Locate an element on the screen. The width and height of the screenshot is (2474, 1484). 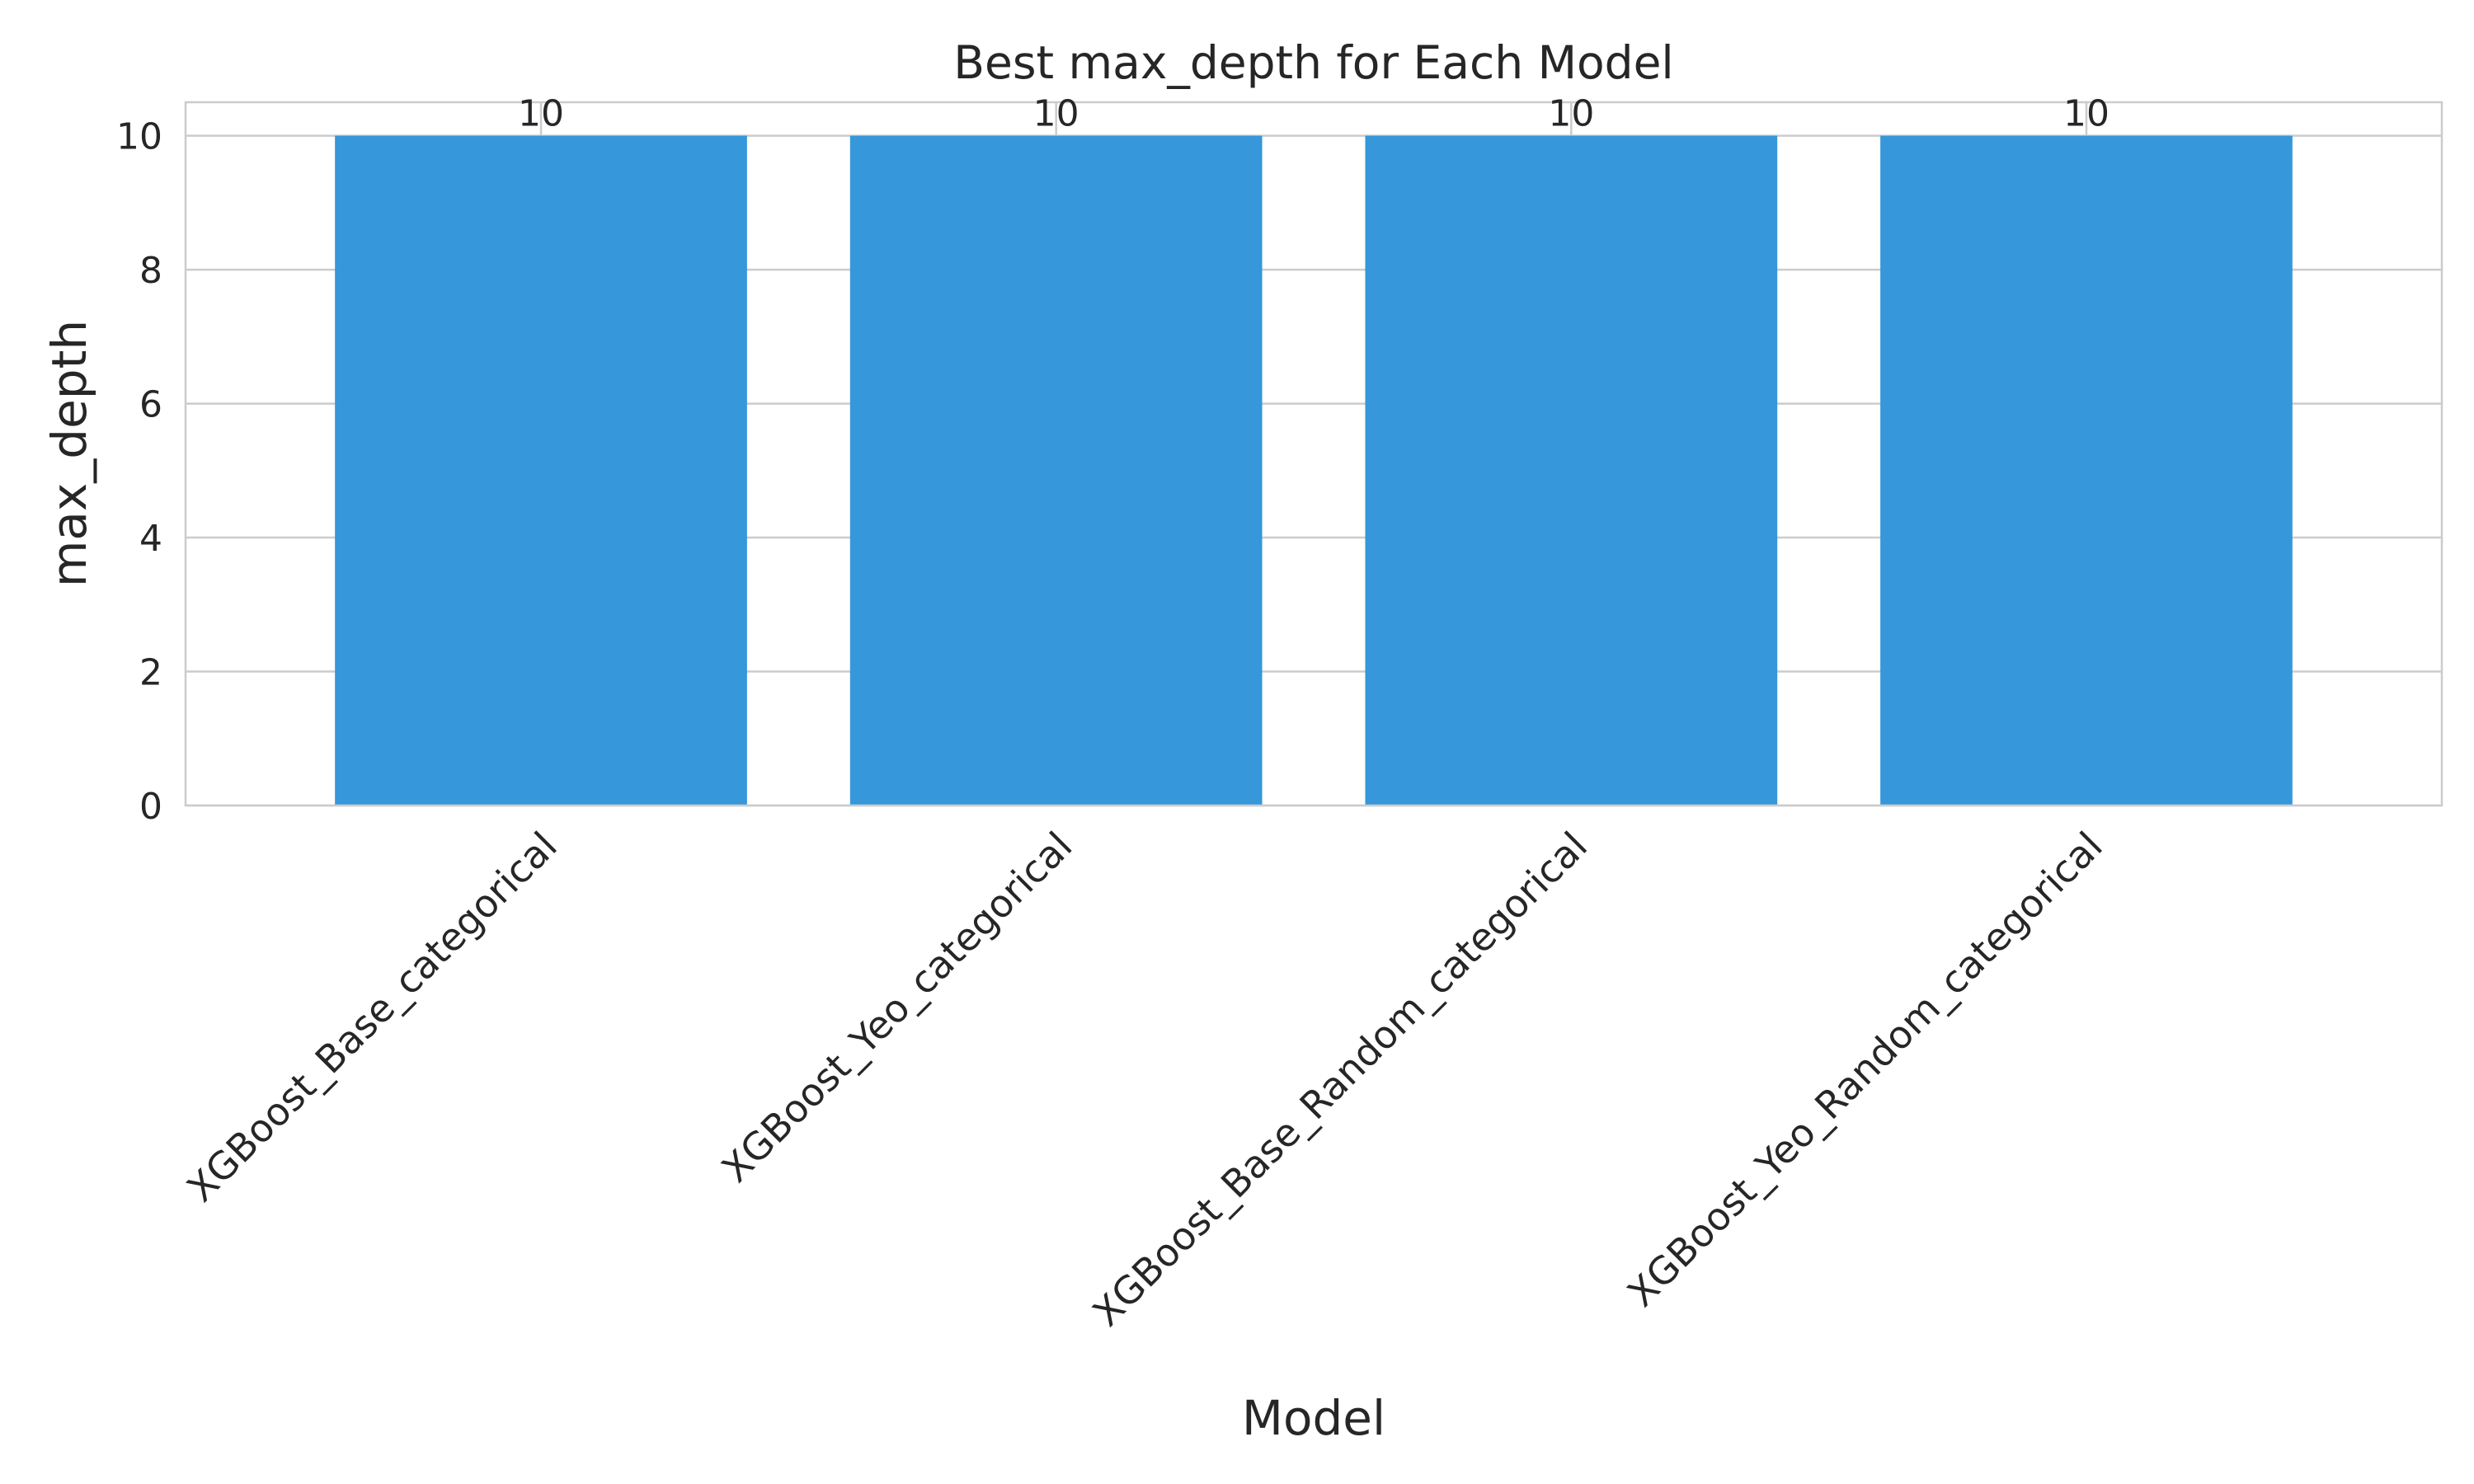
y-tick-label: 4 is located at coordinates (150, 539).